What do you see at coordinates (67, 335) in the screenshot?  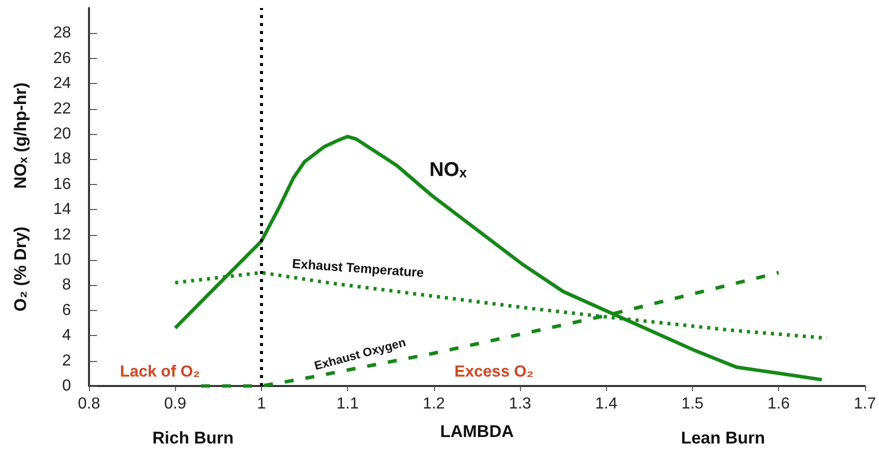 I see `y-tick-label: 4` at bounding box center [67, 335].